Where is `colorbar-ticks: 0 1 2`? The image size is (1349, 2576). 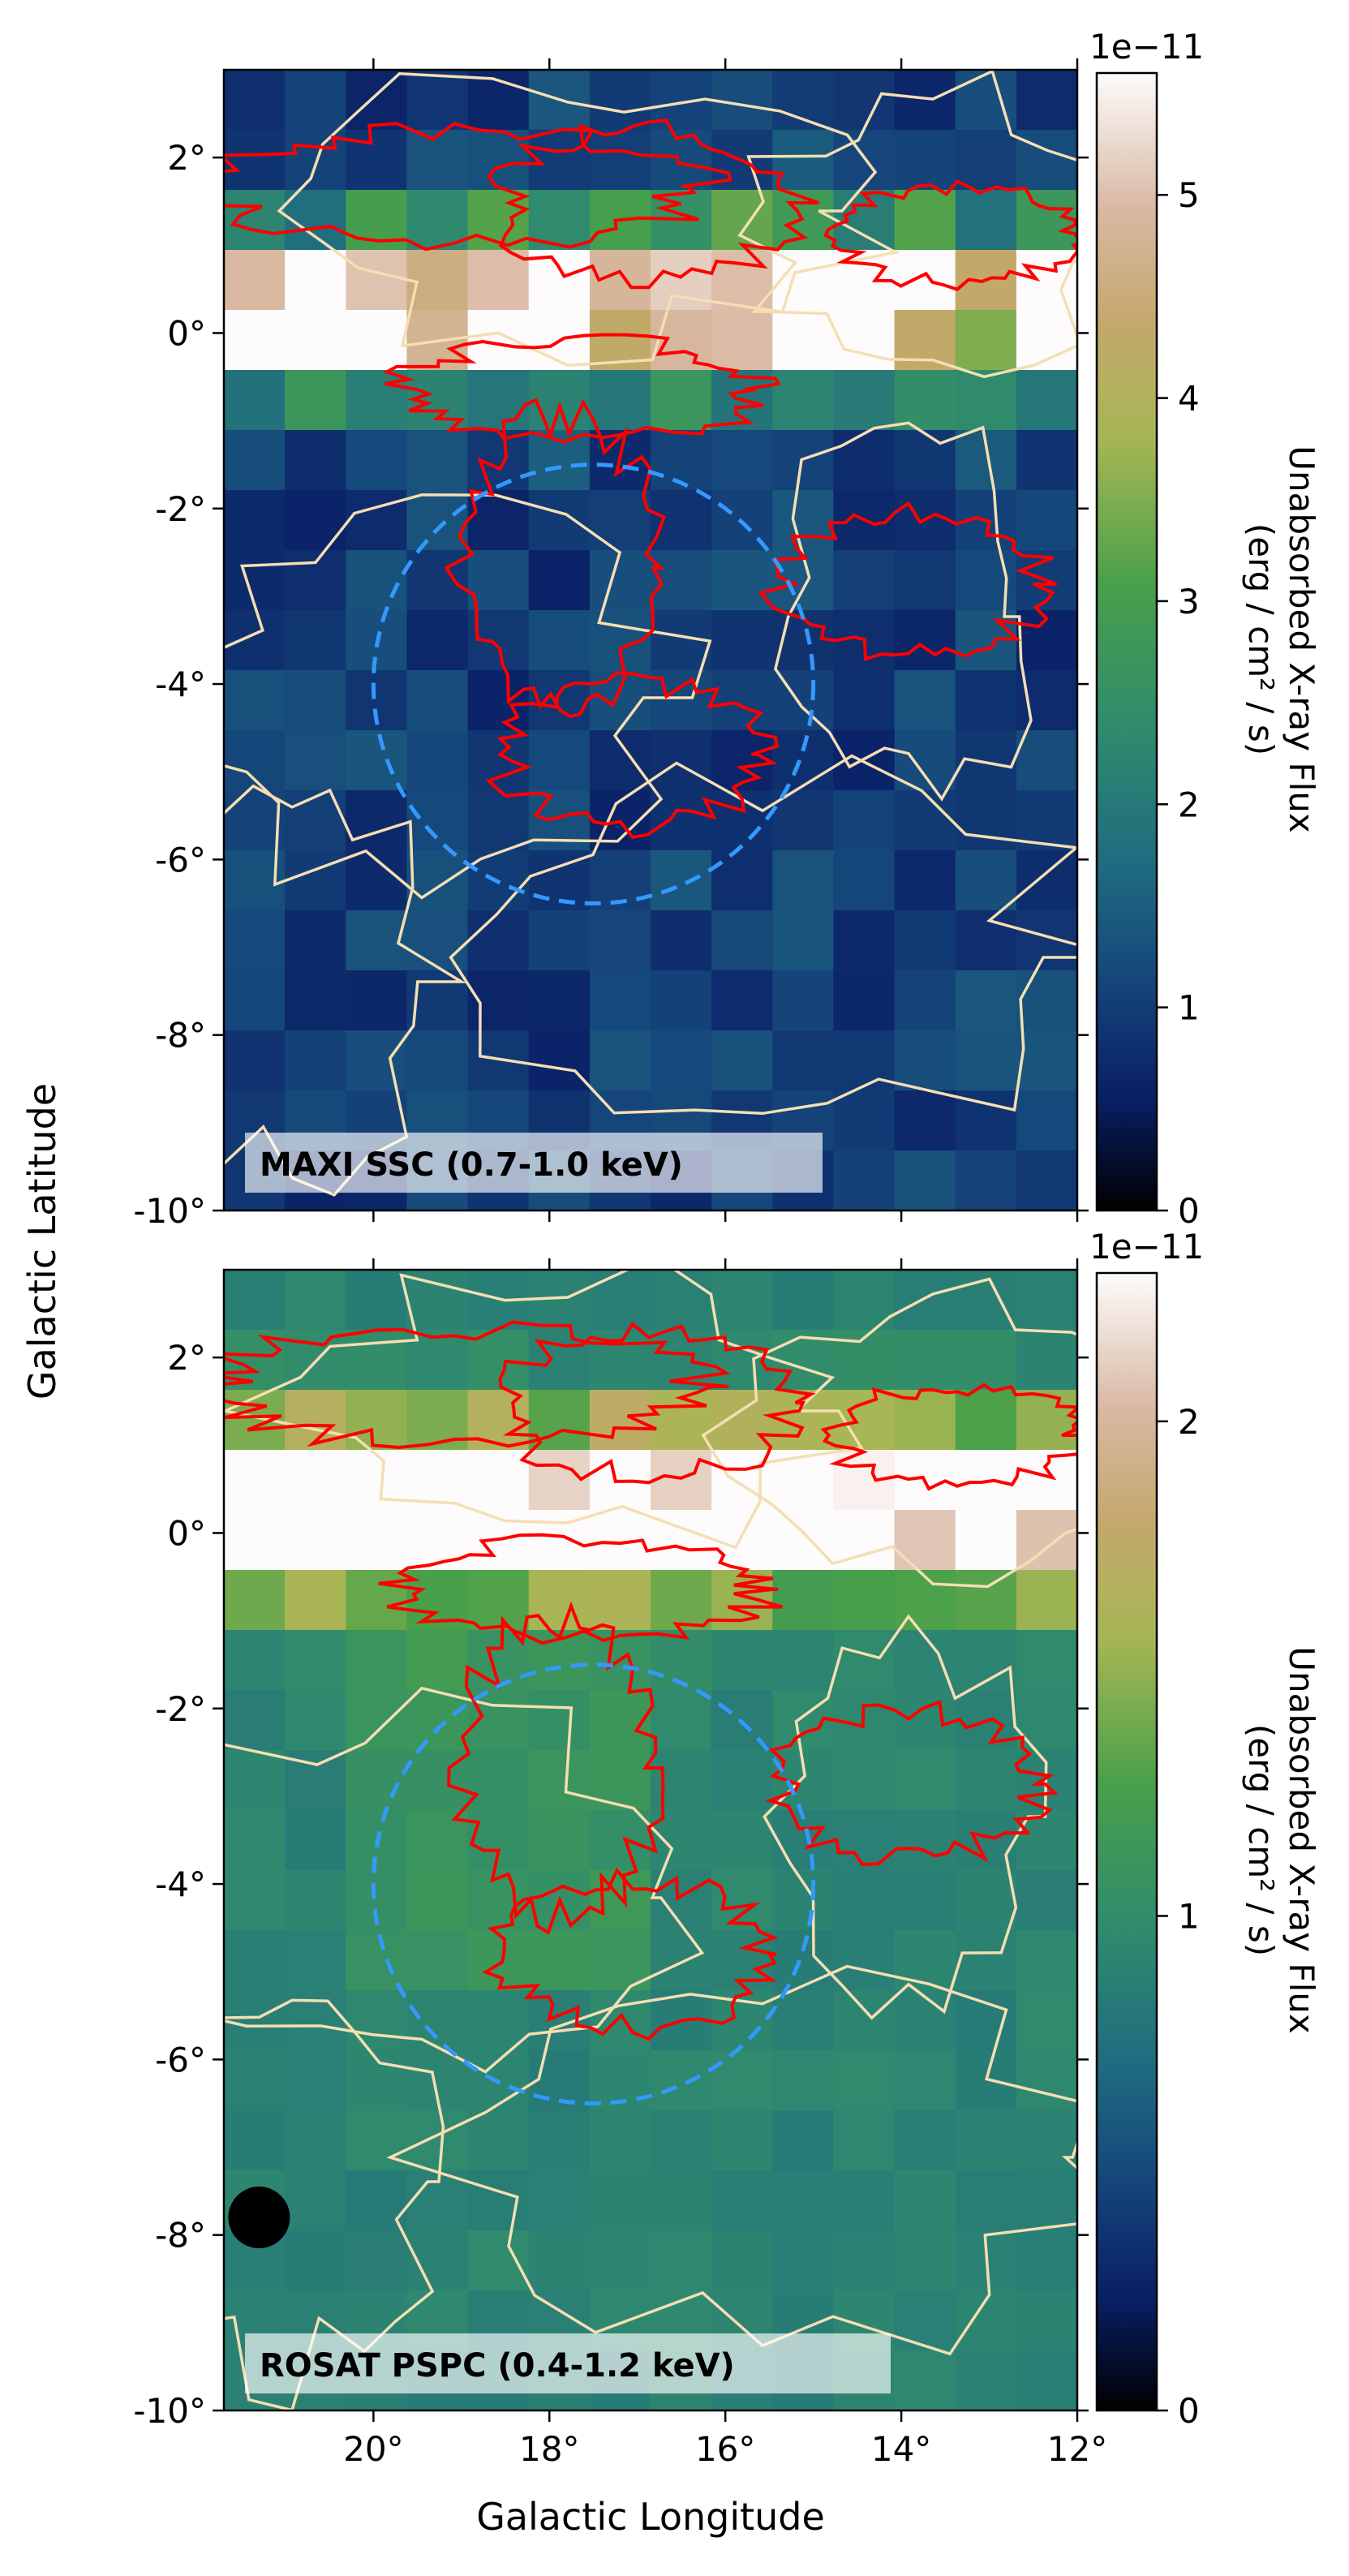
colorbar-ticks: 0 1 2 is located at coordinates (1178, 1916).